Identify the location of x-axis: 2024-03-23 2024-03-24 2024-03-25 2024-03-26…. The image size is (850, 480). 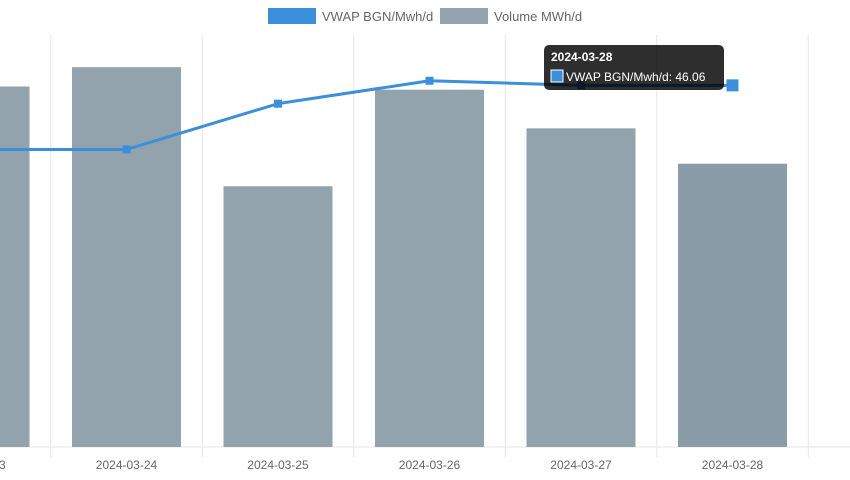
(382, 465).